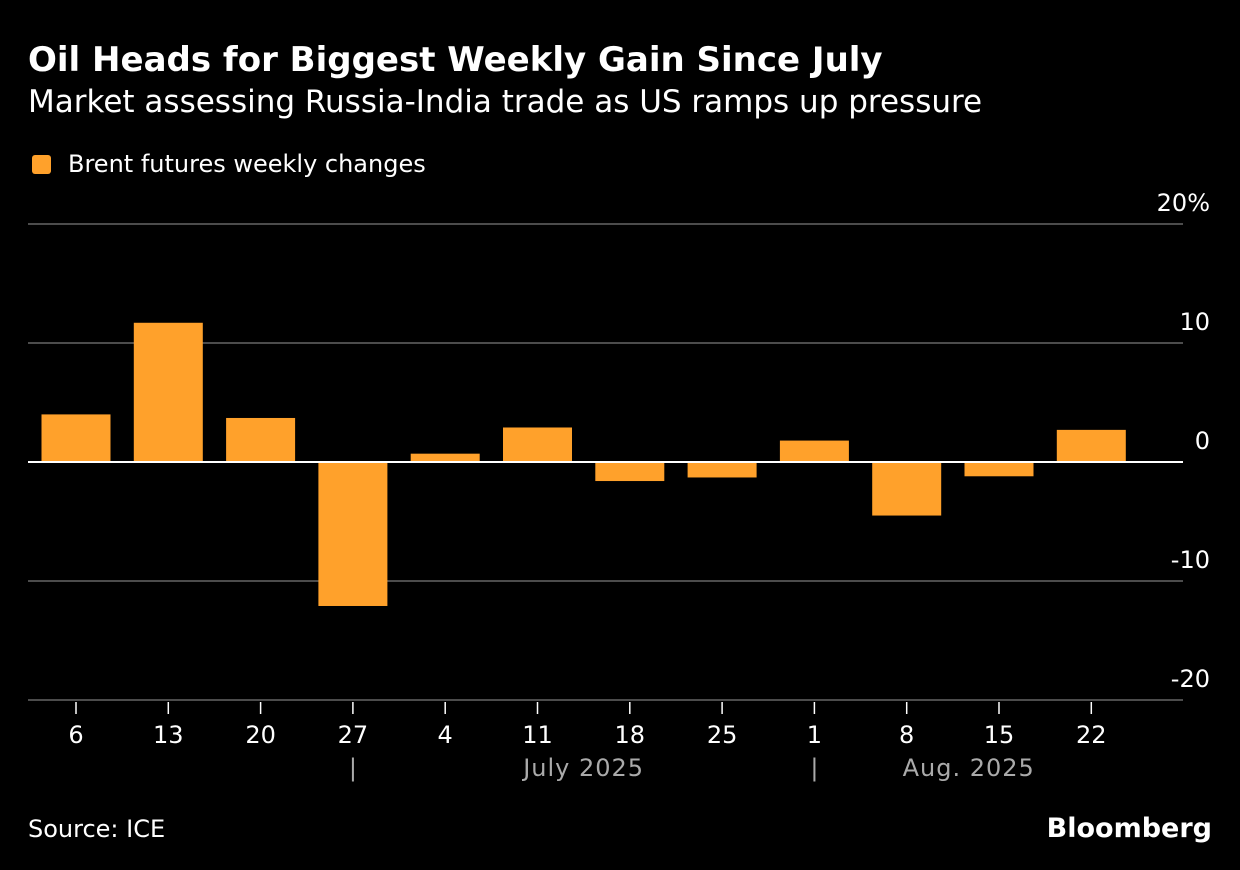  I want to click on y-tick-label: 0, so click(1202, 441).